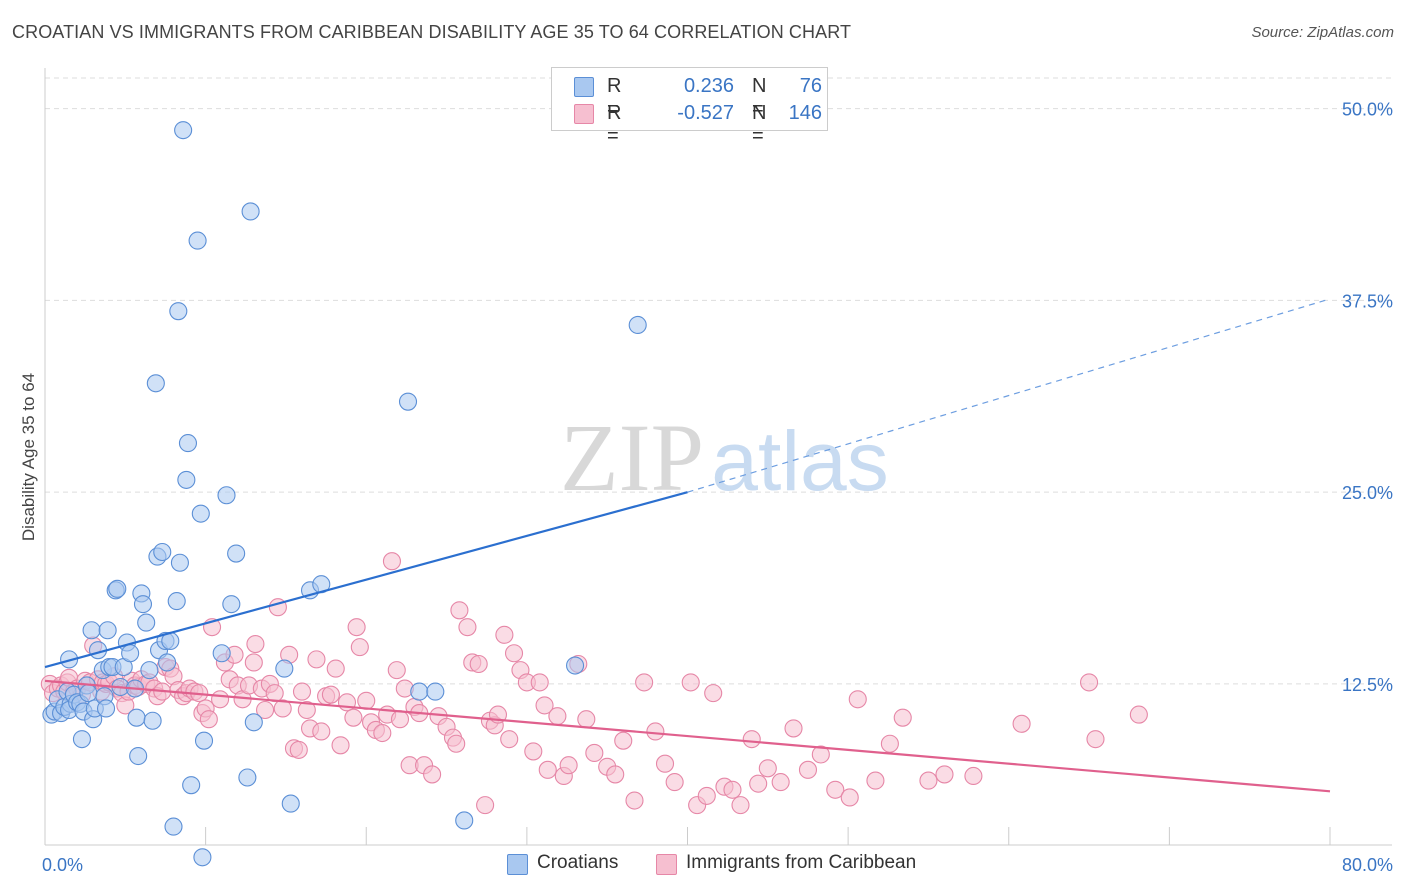 The image size is (1406, 892). What do you see at coordinates (584, 114) in the screenshot?
I see `legend-swatch-caribbean` at bounding box center [584, 114].